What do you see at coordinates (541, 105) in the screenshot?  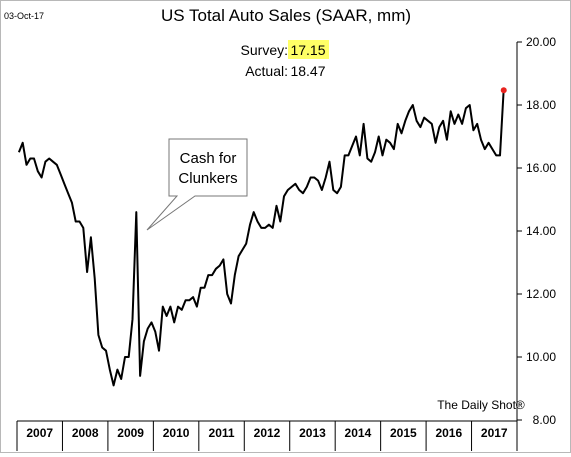 I see `y-tick-label: 18.00` at bounding box center [541, 105].